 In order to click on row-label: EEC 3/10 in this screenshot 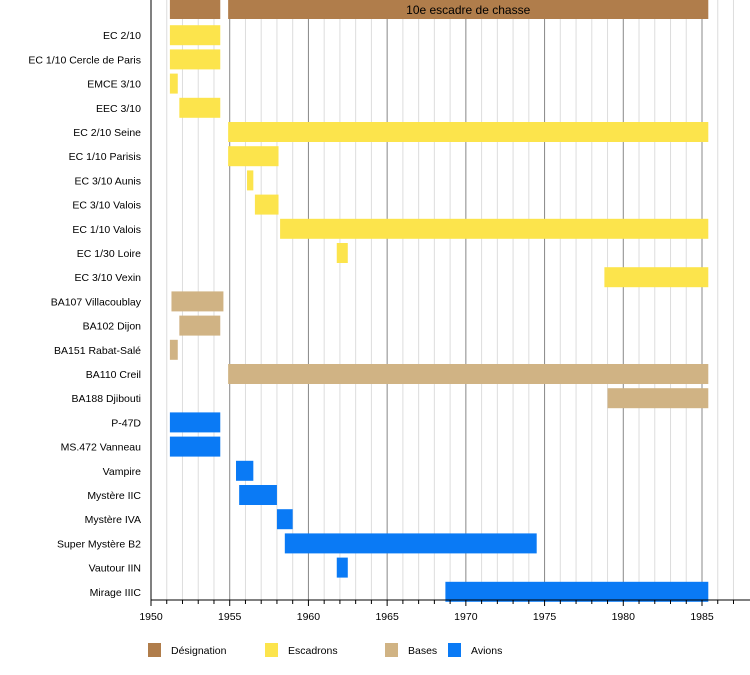, I will do `click(118, 109)`.